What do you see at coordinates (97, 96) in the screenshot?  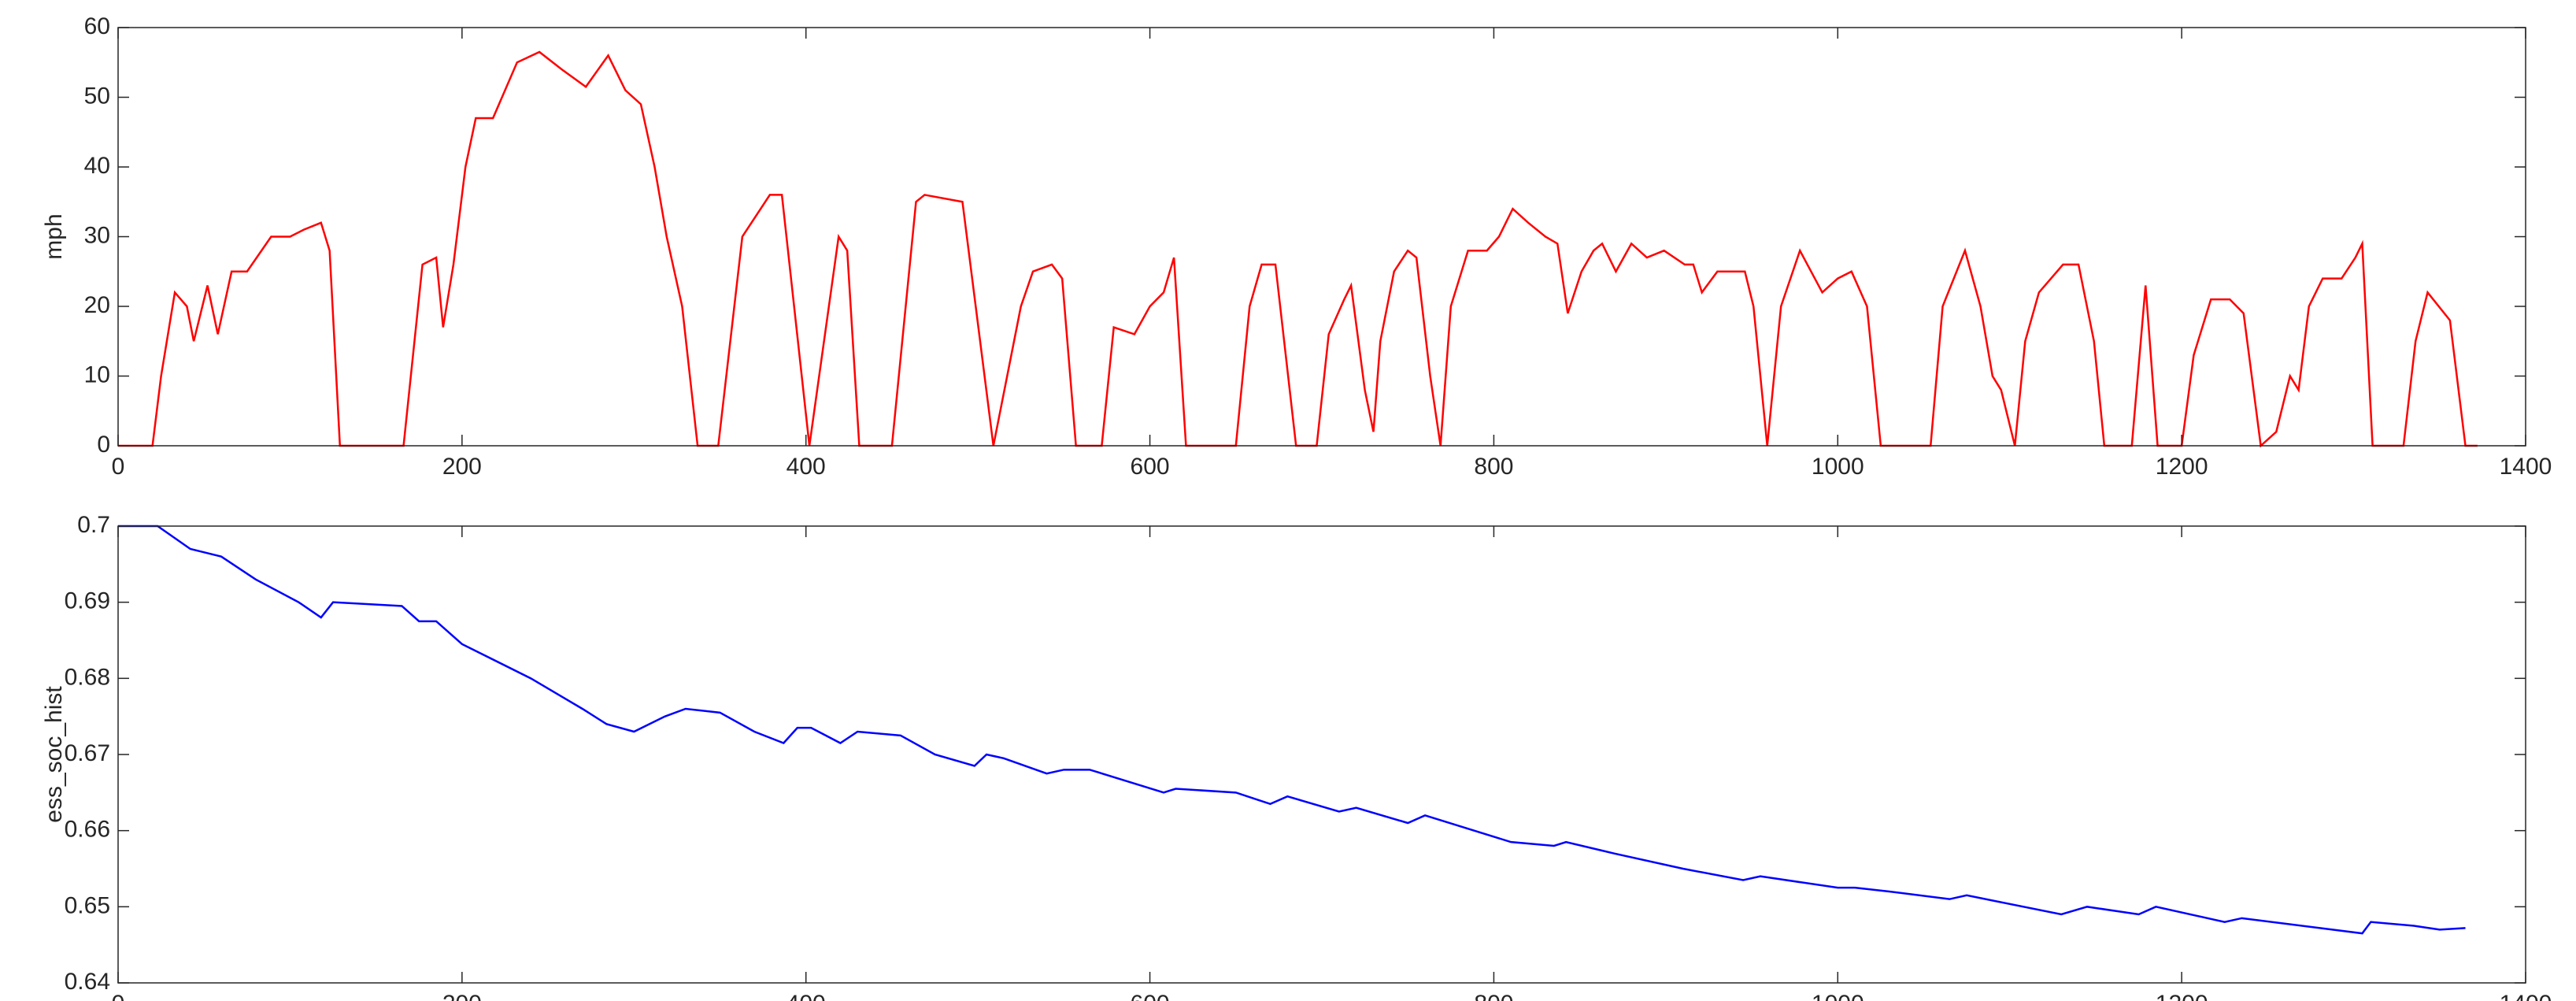 I see `y-tick-label: 50` at bounding box center [97, 96].